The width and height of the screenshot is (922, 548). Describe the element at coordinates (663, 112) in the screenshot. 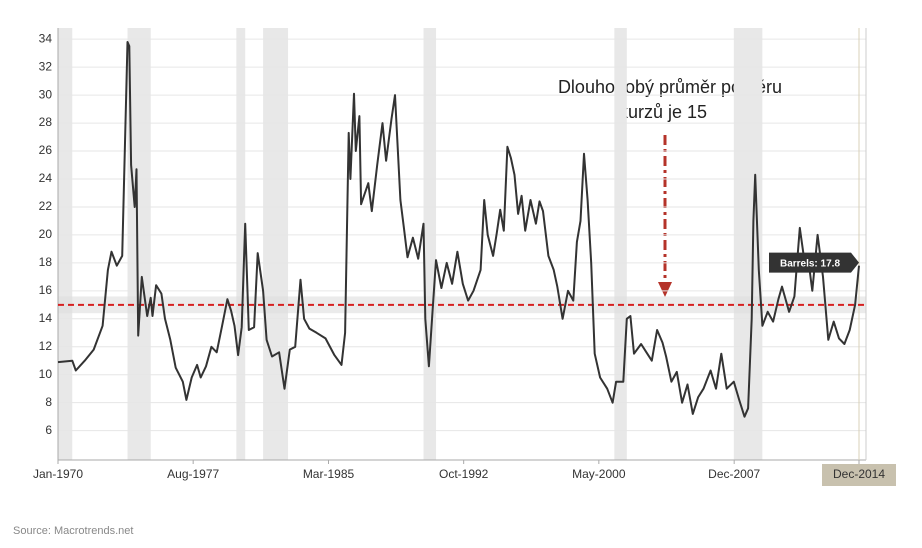

I see `annotation: kurzů je 15` at that location.